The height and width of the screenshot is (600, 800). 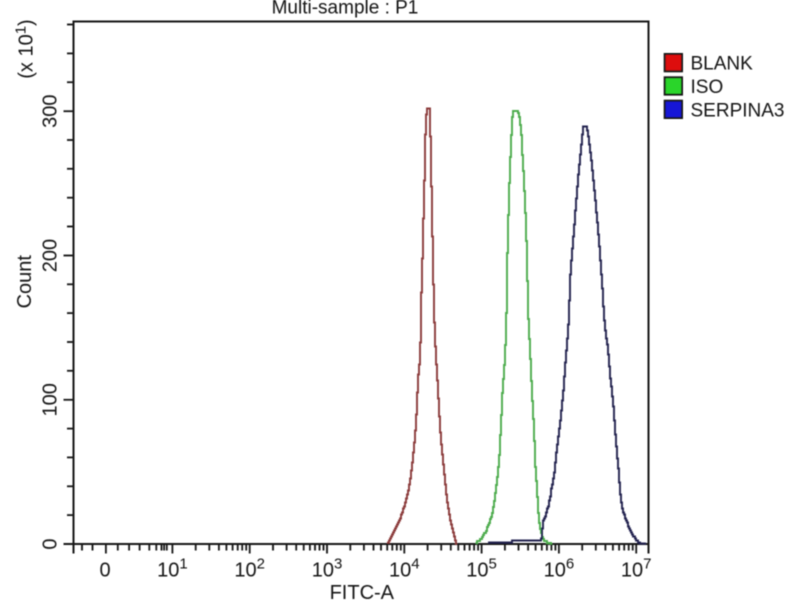 I want to click on svg-text: 10⁶, so click(x=559, y=569).